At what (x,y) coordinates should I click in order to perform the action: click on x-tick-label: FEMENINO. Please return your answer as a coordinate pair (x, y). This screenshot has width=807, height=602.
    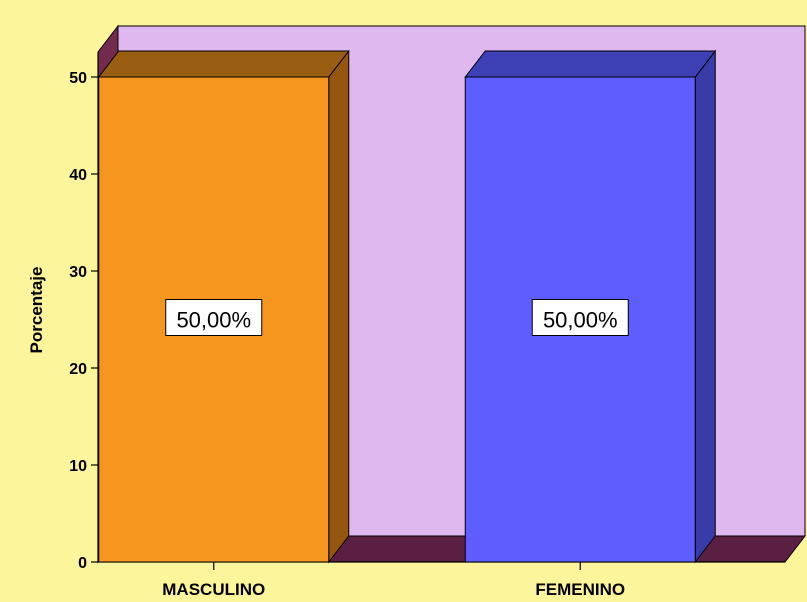
    Looking at the image, I should click on (580, 589).